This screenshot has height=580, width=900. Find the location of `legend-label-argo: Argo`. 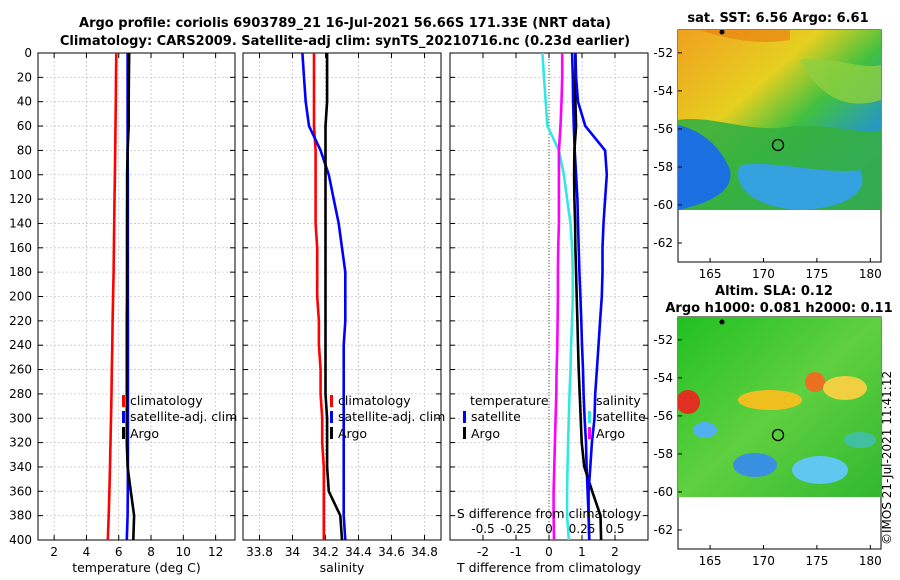

legend-label-argo: Argo is located at coordinates (144, 433).